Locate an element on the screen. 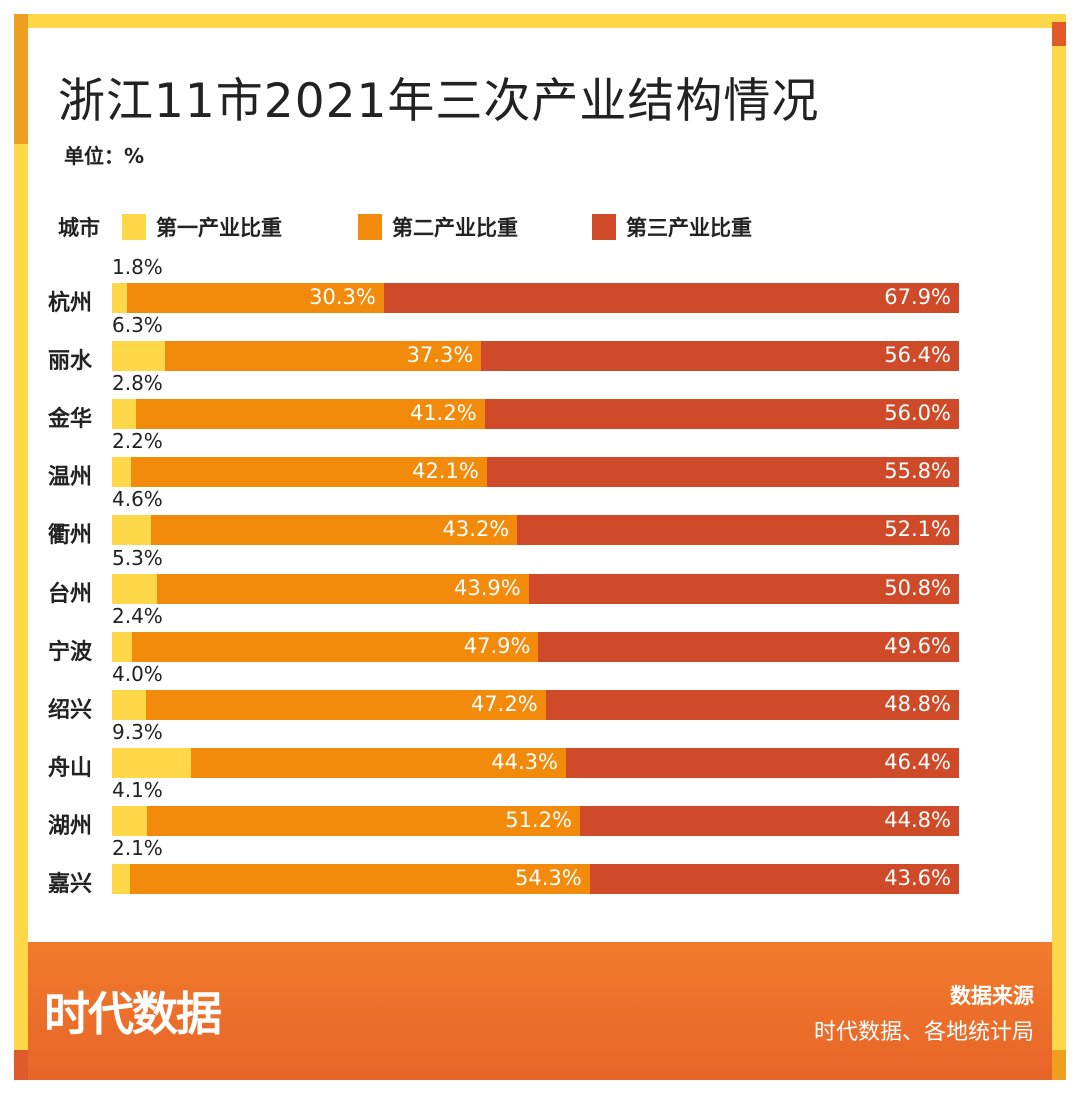 Image resolution: width=1080 pixels, height=1106 pixels. category-label: 杭州 is located at coordinates (70, 303).